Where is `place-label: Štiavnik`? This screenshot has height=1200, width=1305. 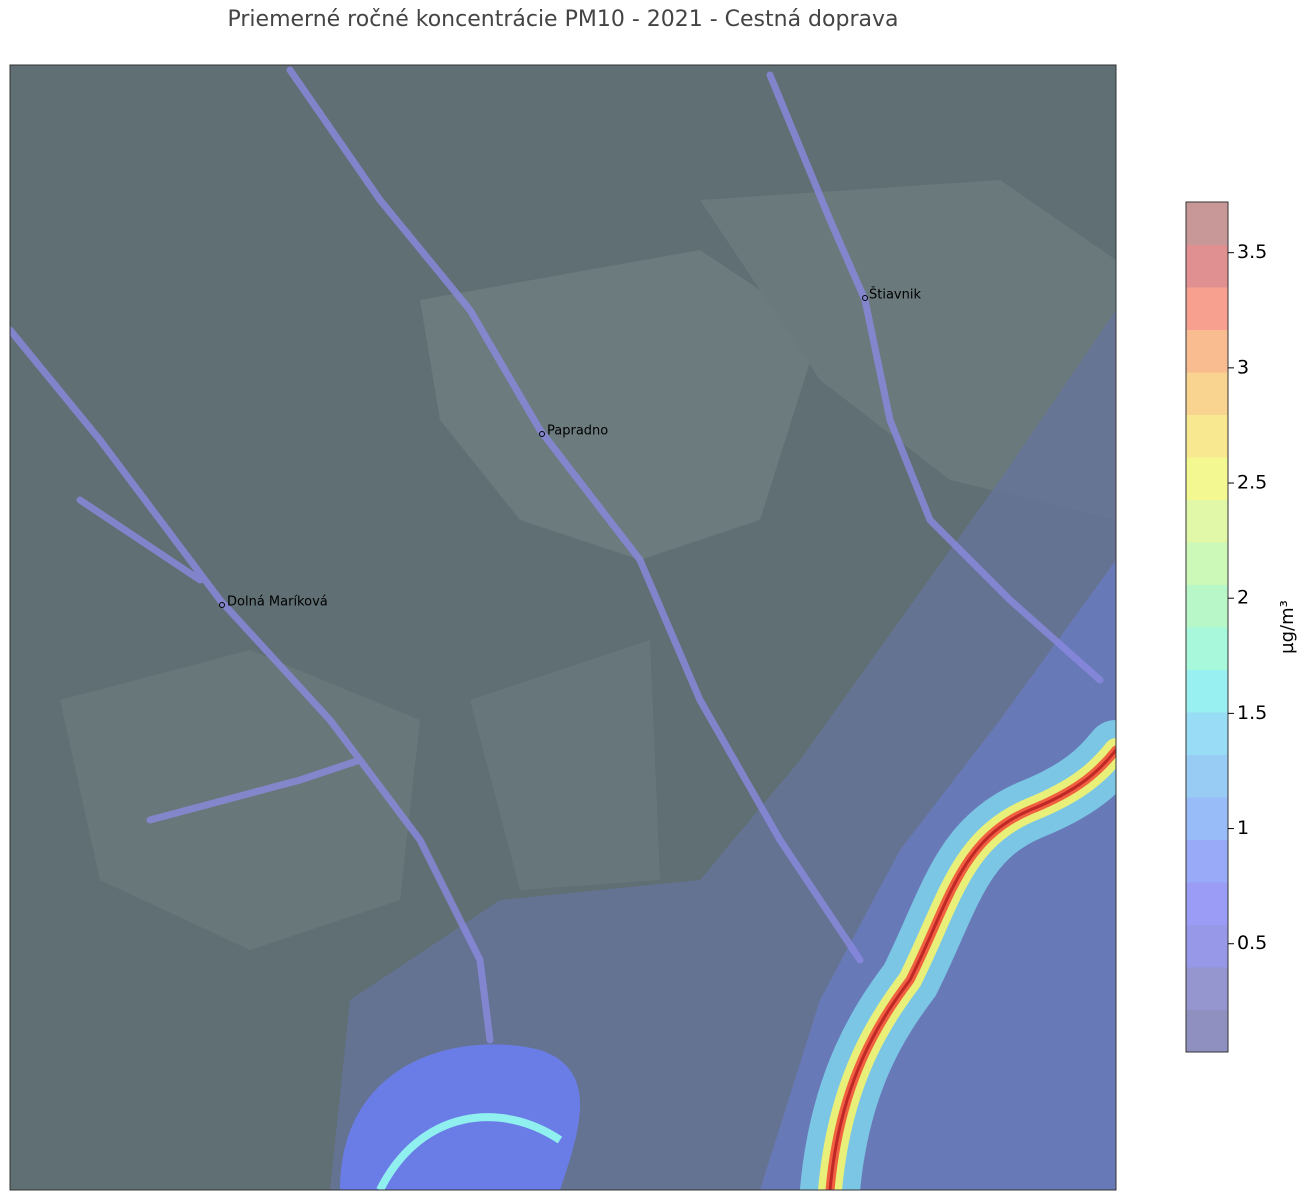
place-label: Štiavnik is located at coordinates (895, 295).